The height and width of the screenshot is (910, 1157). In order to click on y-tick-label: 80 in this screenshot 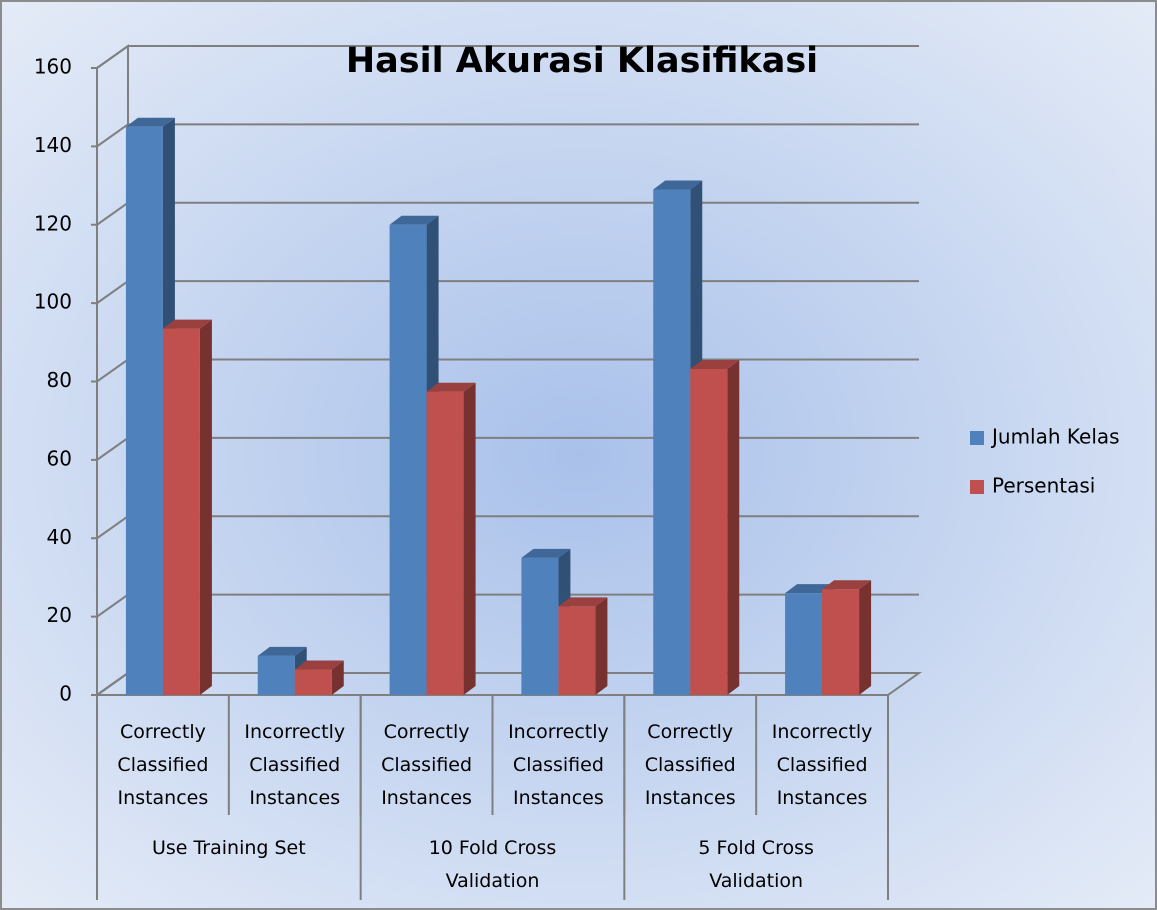, I will do `click(59, 380)`.